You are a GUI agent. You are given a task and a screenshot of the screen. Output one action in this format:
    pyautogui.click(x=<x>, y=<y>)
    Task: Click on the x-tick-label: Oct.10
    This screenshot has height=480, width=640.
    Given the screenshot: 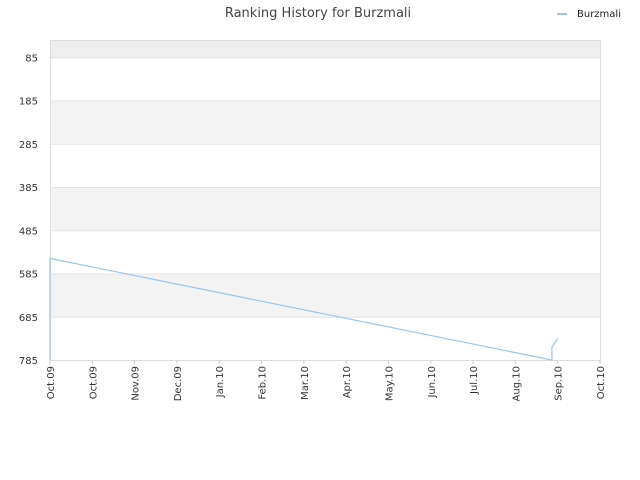 What is the action you would take?
    pyautogui.click(x=601, y=382)
    